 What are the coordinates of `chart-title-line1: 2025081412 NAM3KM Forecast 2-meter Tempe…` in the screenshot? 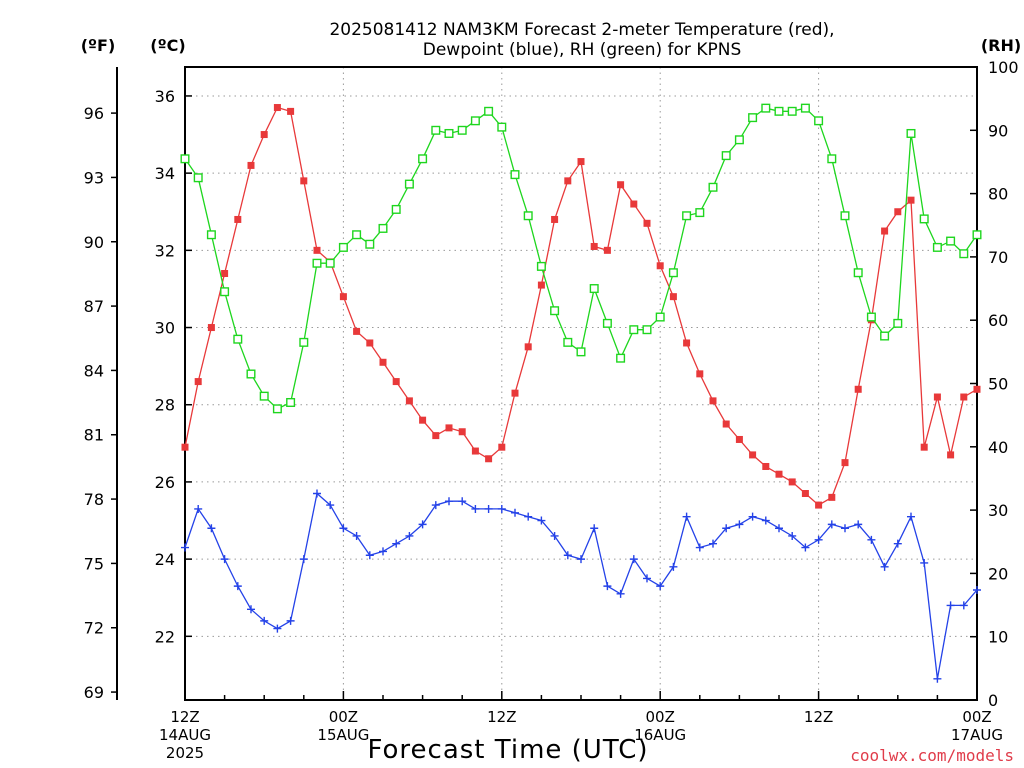 It's located at (581, 30).